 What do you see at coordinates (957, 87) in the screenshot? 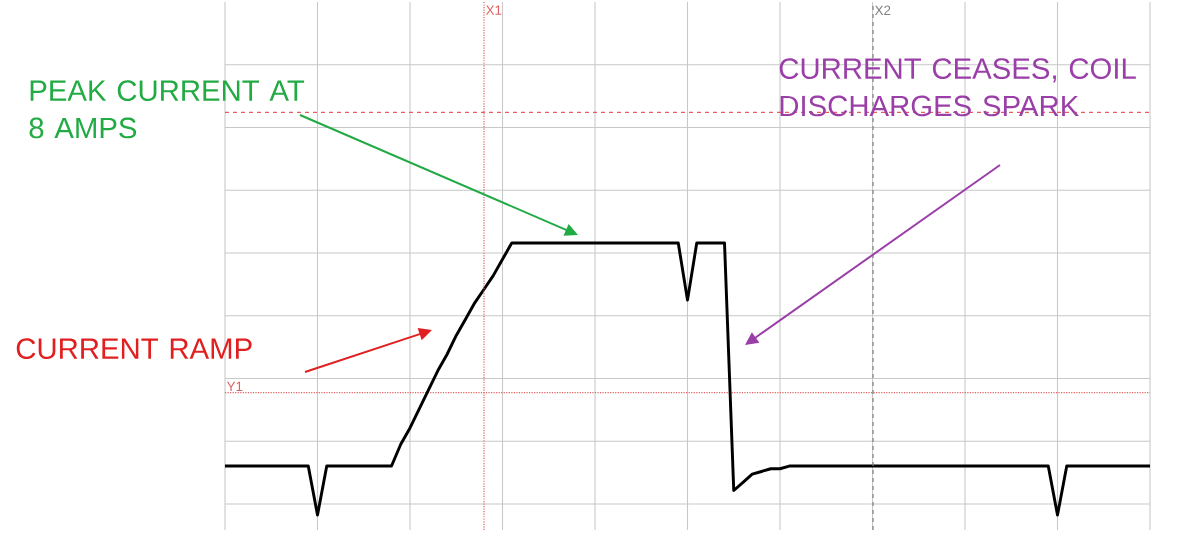
I see `text: CURRENT CEASES, COIL DISCHARGES SPARK` at bounding box center [957, 87].